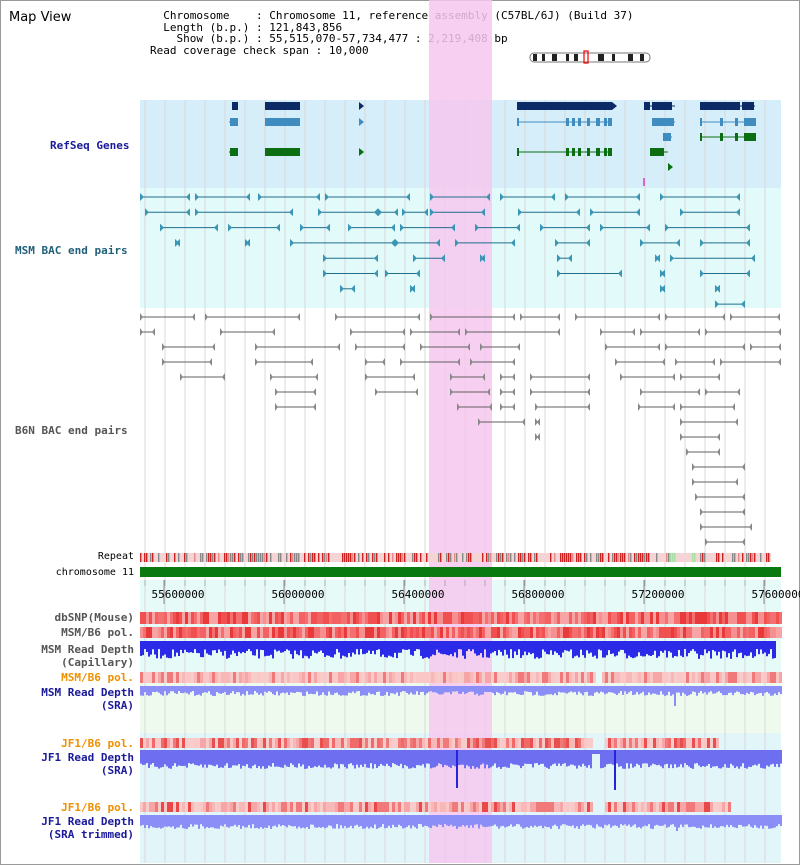 This screenshot has width=800, height=865. I want to click on track-label-msm-bac: MSM BAC end pairs, so click(71, 250).